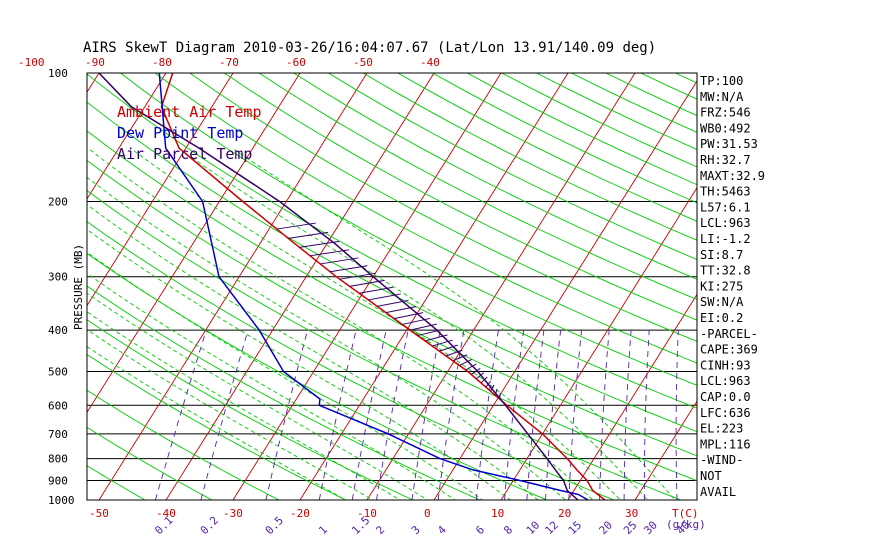 The image size is (870, 560). Describe the element at coordinates (721, 255) in the screenshot. I see `index-entry: SI:8.7` at that location.